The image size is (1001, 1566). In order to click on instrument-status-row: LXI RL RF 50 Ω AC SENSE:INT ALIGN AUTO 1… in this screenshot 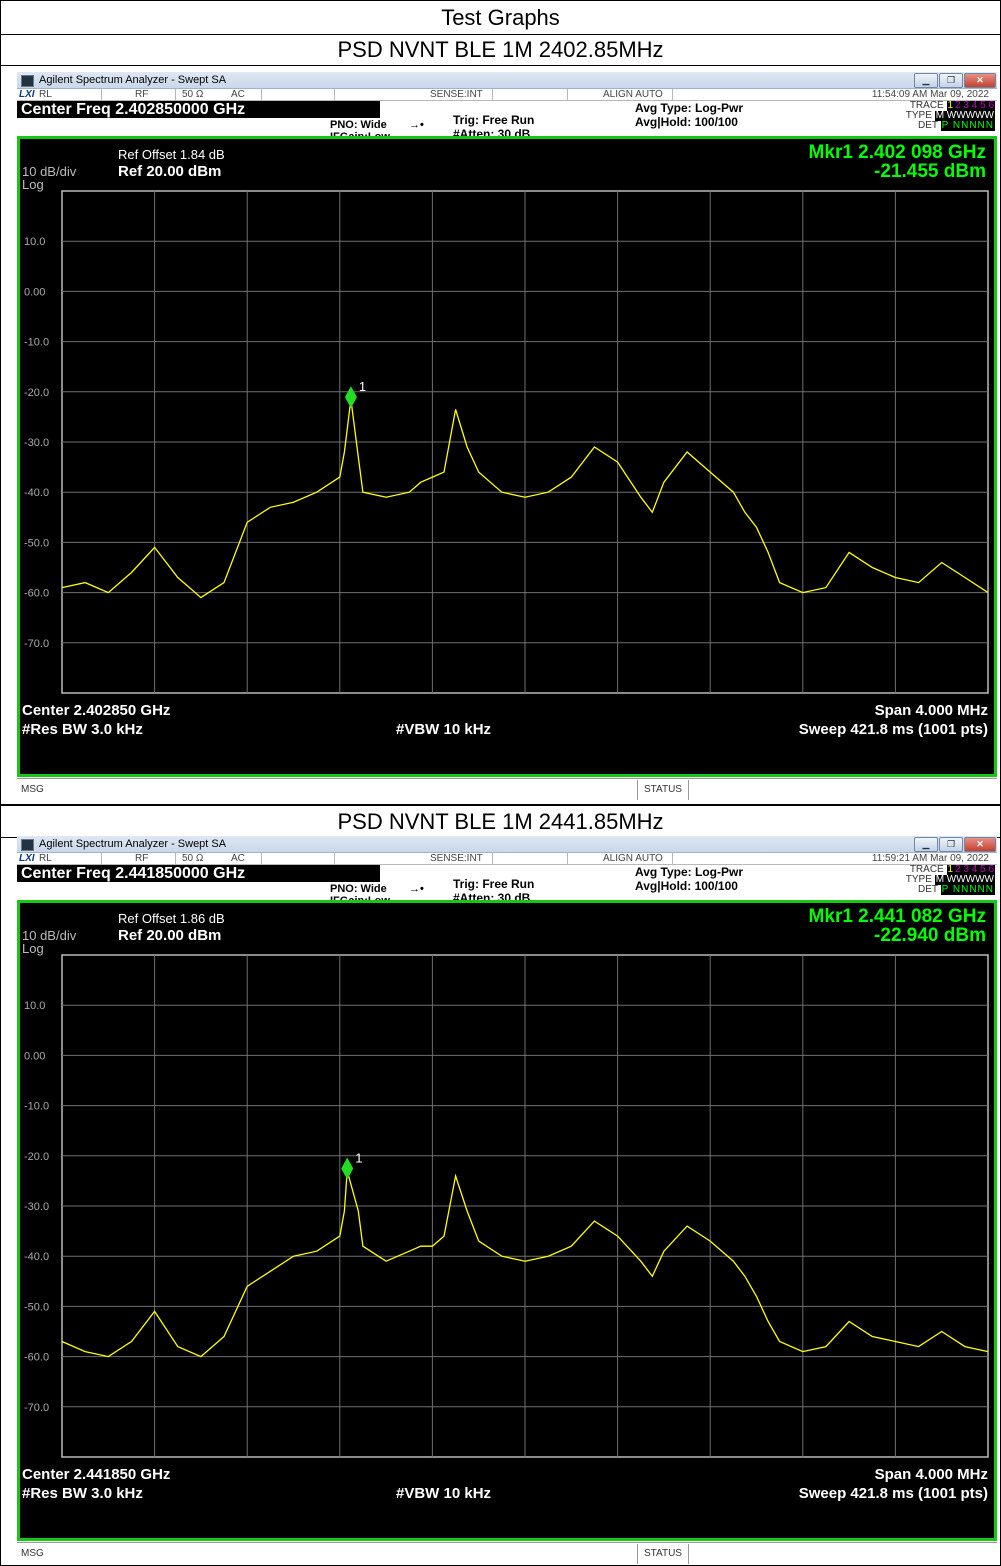, I will do `click(507, 859)`.